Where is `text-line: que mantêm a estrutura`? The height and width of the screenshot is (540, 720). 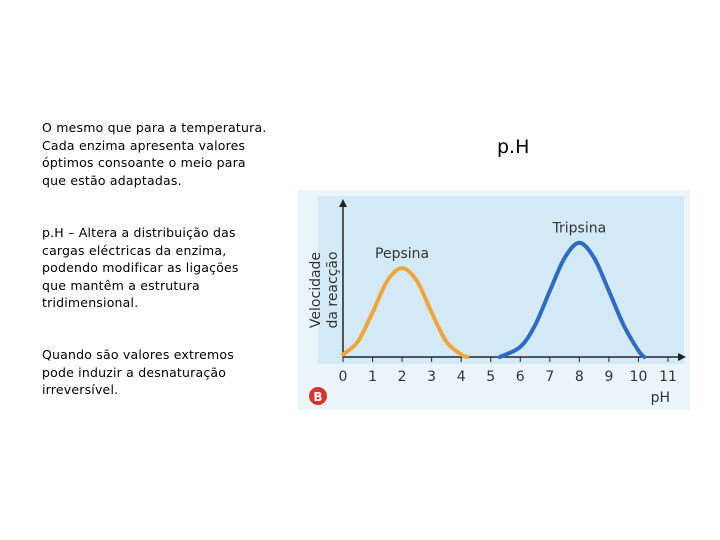
text-line: que mantêm a estrutura is located at coordinates (121, 285).